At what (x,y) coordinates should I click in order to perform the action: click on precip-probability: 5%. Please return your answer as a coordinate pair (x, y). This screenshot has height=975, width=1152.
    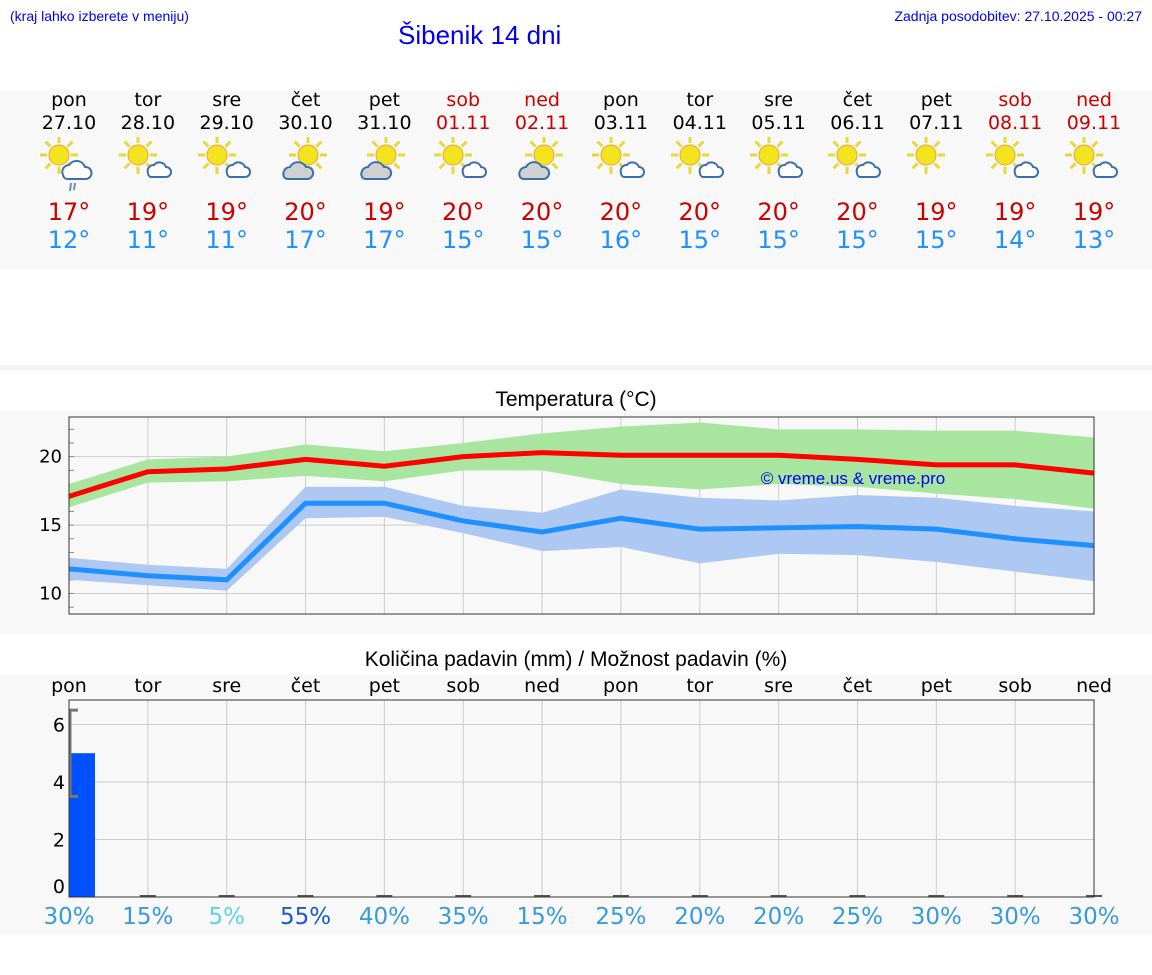
    Looking at the image, I should click on (226, 917).